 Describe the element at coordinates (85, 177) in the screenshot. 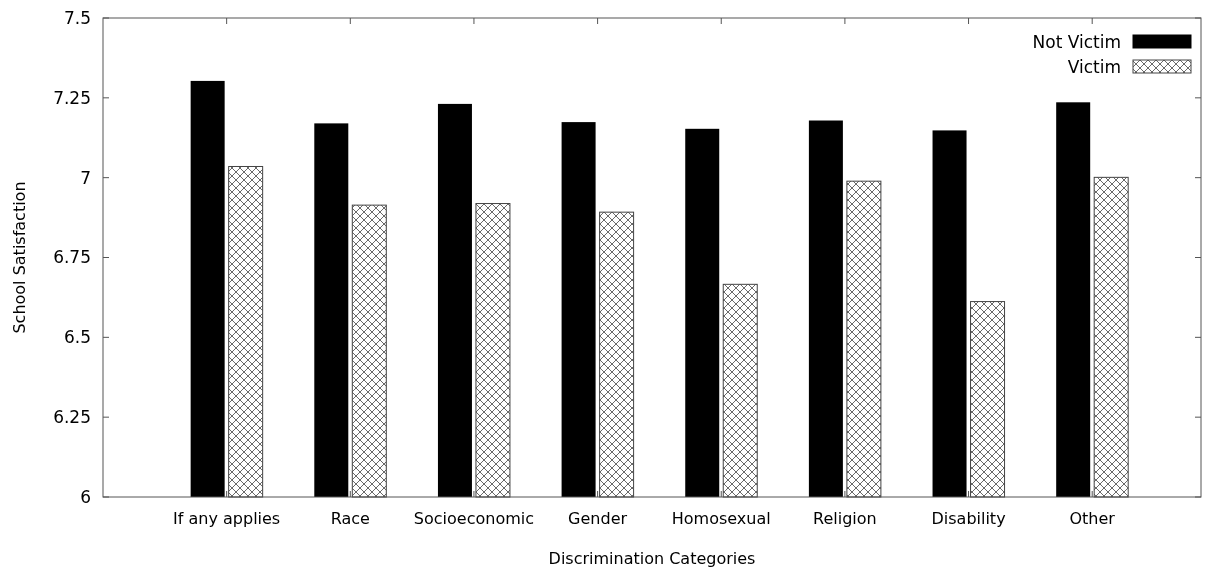

I see `y-tick-label: 7` at that location.